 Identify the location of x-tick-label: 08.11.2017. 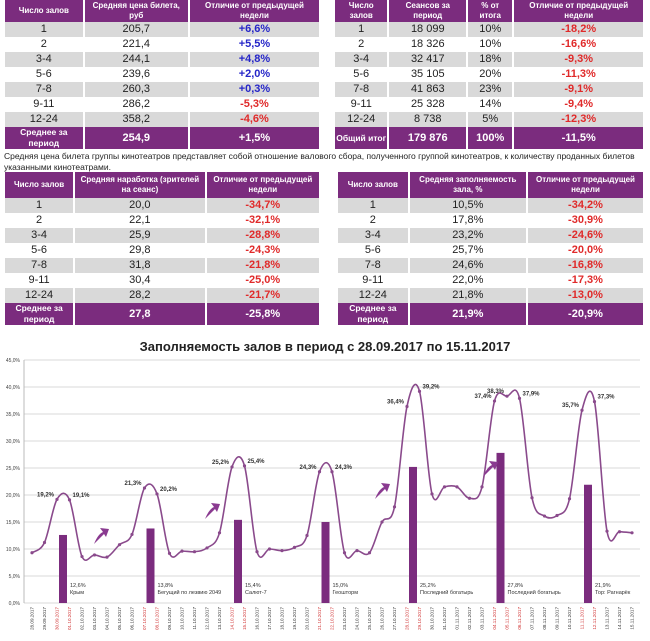
(544, 618).